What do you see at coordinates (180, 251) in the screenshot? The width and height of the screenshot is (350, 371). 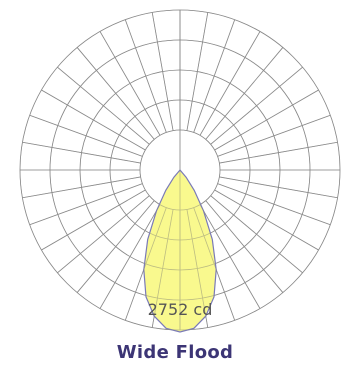 I see `light-distribution-curve` at bounding box center [180, 251].